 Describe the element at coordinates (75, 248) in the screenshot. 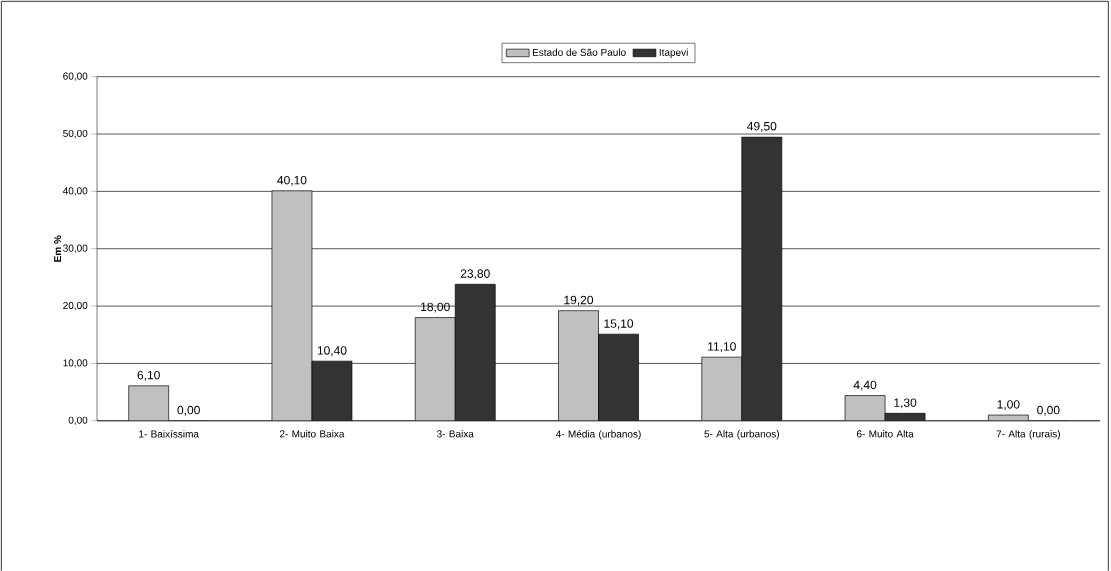

I see `y-tick-label: 30,00` at that location.